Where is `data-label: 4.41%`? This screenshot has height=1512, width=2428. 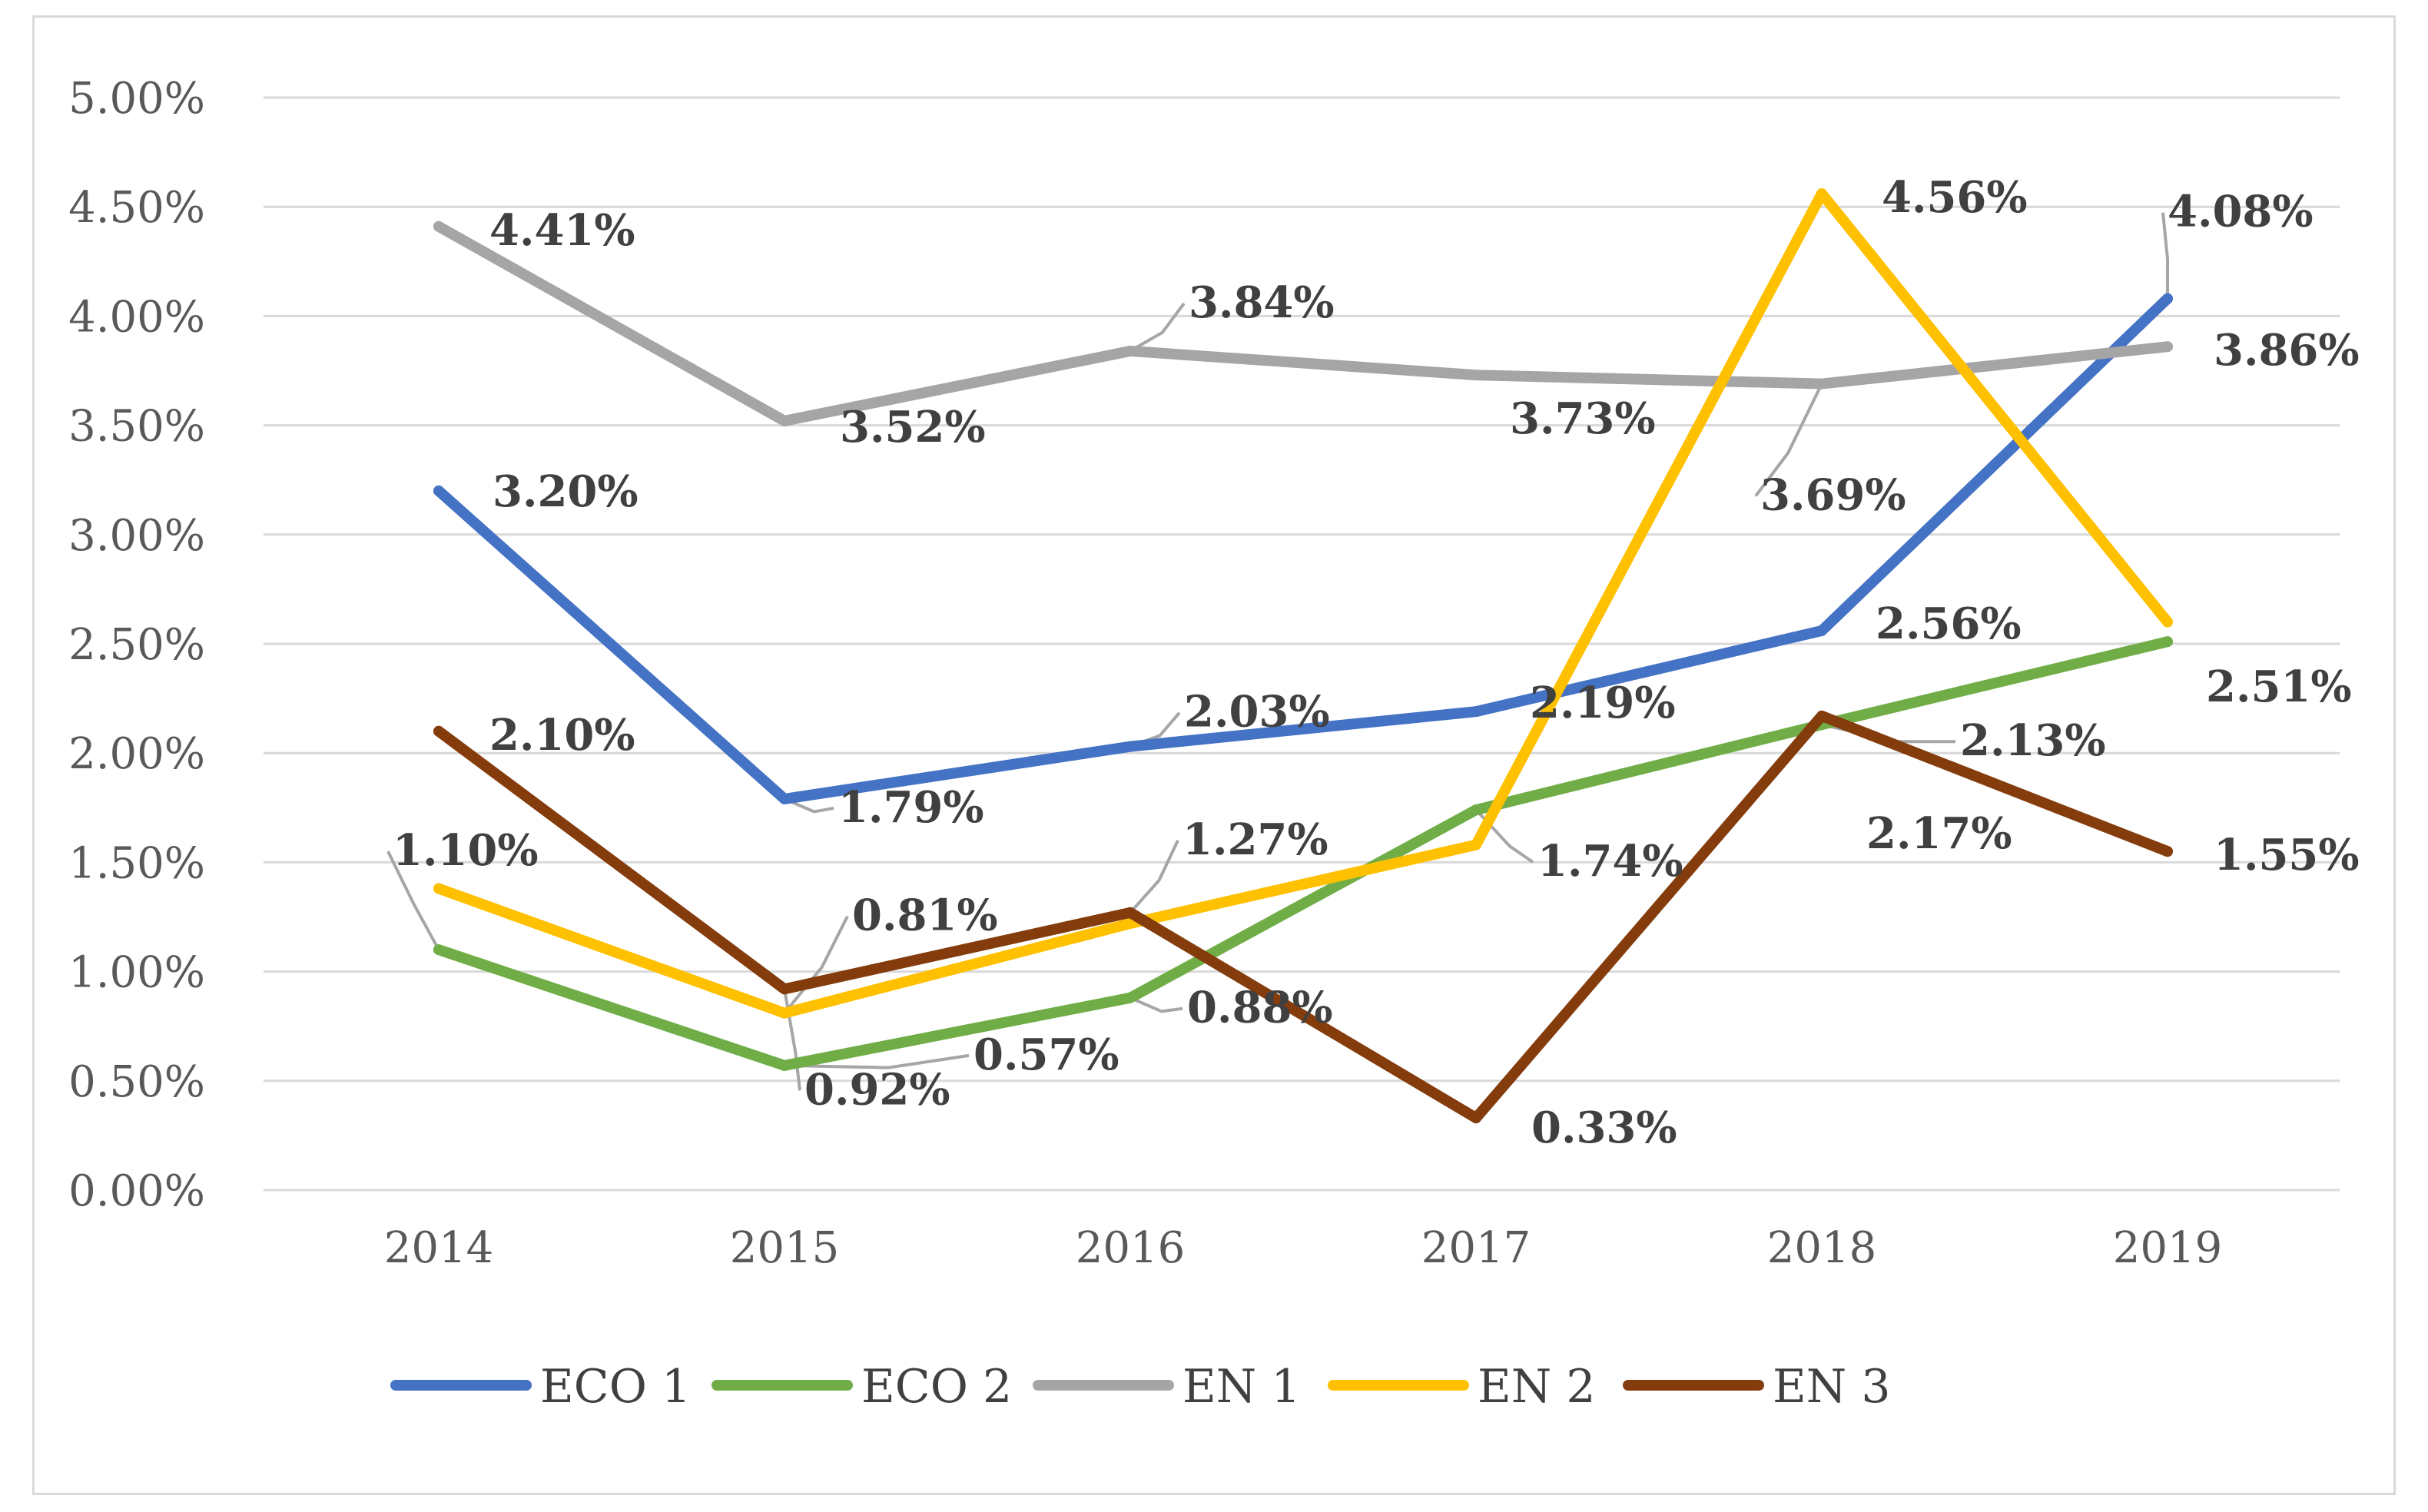
data-label: 4.41% is located at coordinates (562, 230).